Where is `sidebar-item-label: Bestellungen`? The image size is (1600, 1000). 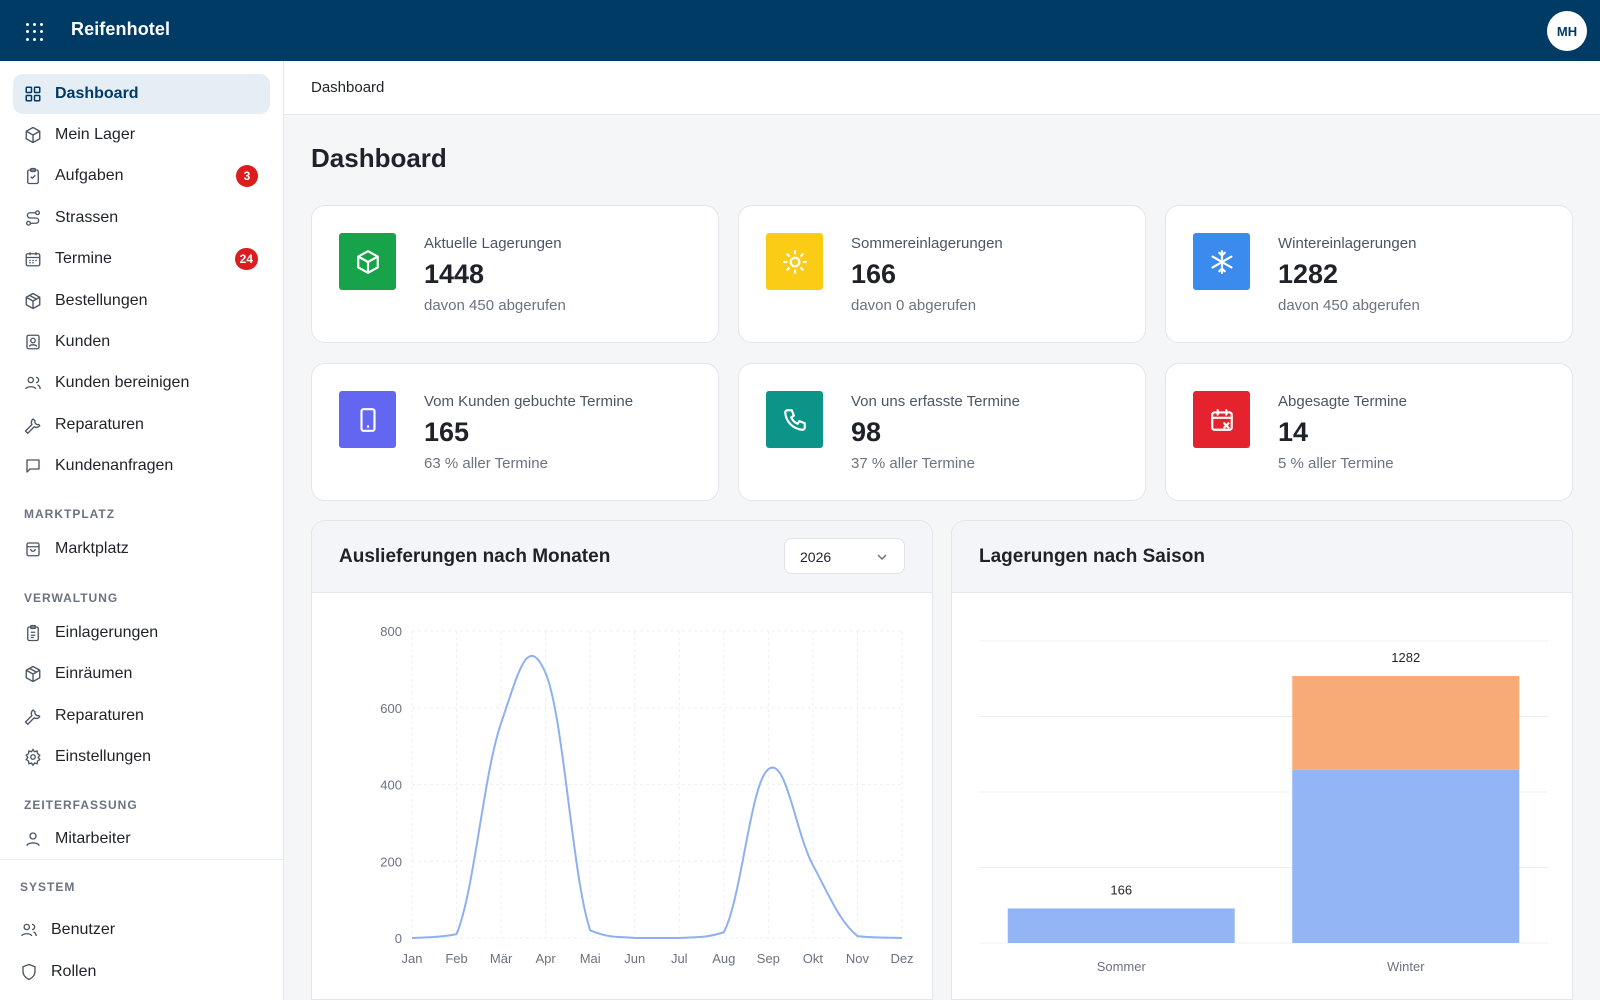 sidebar-item-label: Bestellungen is located at coordinates (101, 300).